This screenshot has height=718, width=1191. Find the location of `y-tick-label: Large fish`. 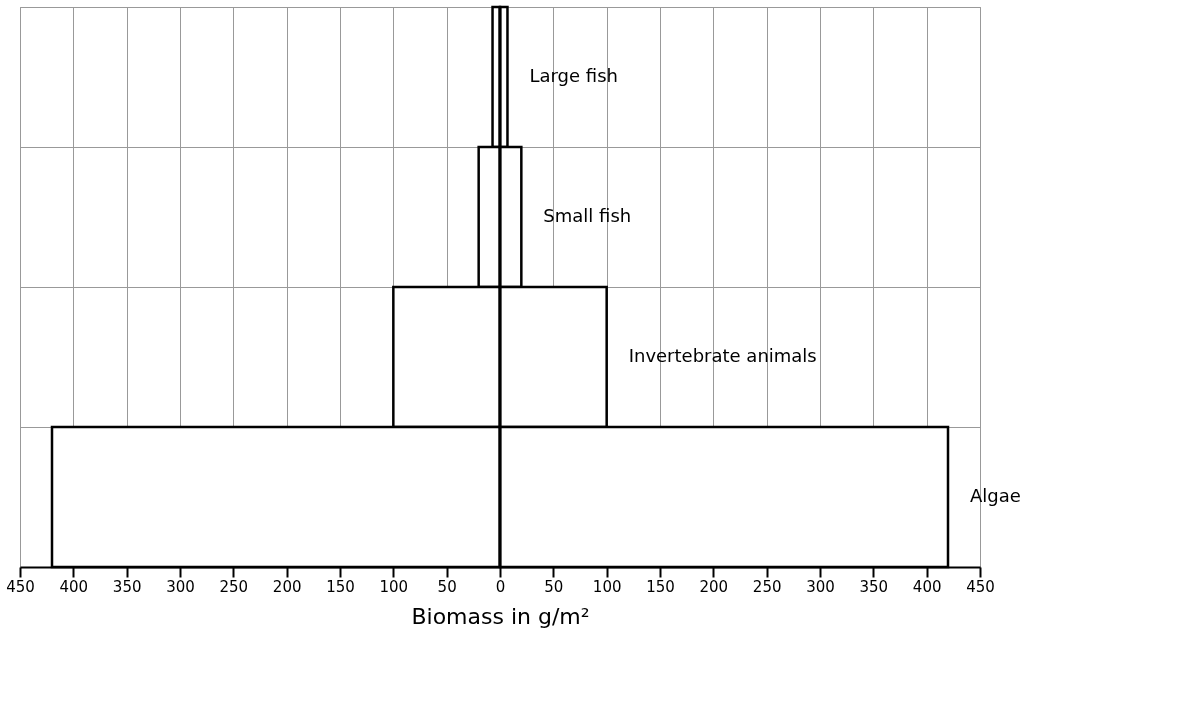

y-tick-label: Large fish is located at coordinates (573, 75).